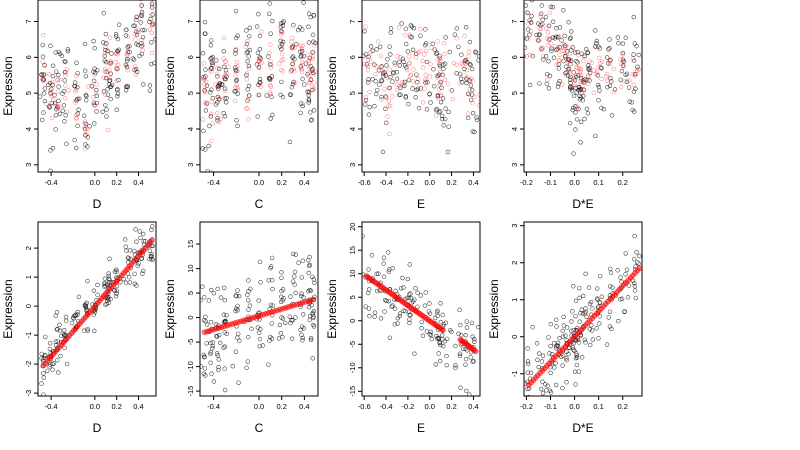 This screenshot has width=800, height=450. What do you see at coordinates (28, 129) in the screenshot?
I see `y-tick-label: 4` at bounding box center [28, 129].